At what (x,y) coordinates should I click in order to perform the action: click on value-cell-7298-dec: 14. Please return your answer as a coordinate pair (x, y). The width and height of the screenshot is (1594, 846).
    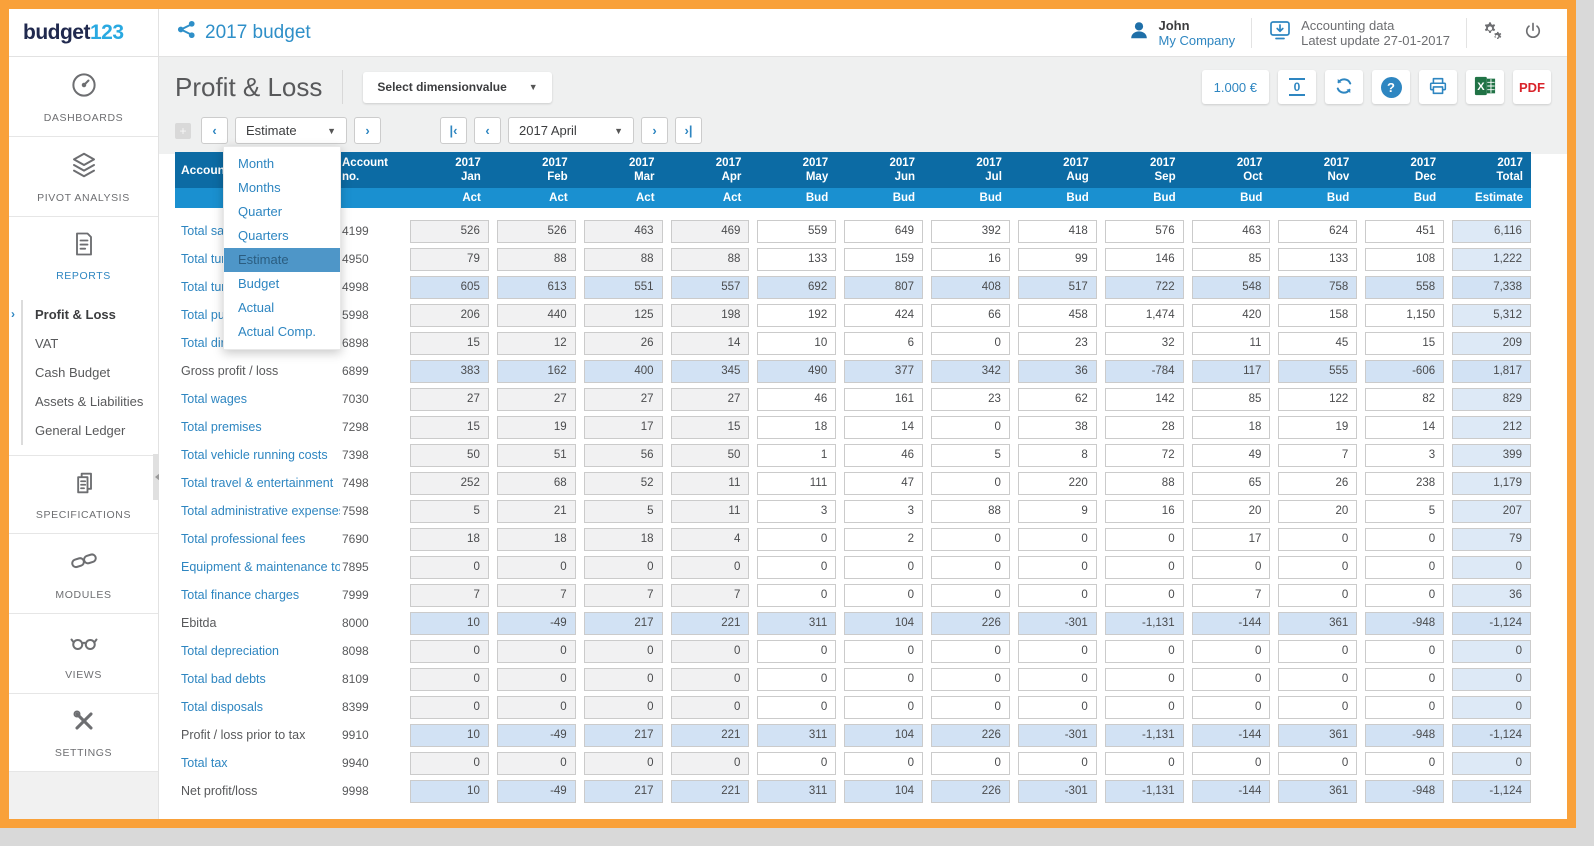
    Looking at the image, I should click on (1405, 427).